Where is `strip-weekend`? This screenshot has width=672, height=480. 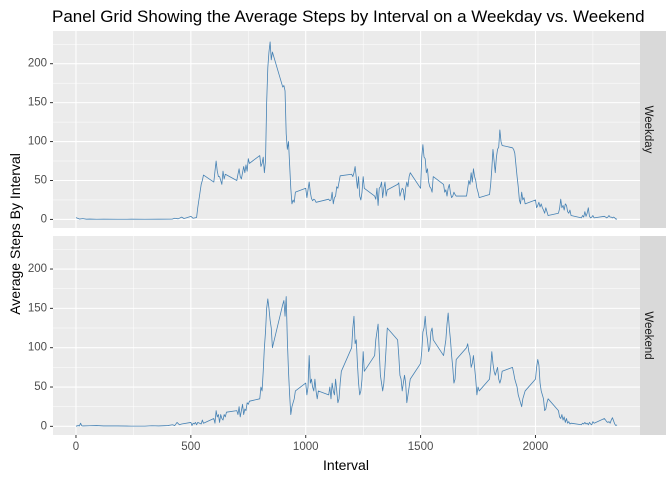
strip-weekend is located at coordinates (653, 335).